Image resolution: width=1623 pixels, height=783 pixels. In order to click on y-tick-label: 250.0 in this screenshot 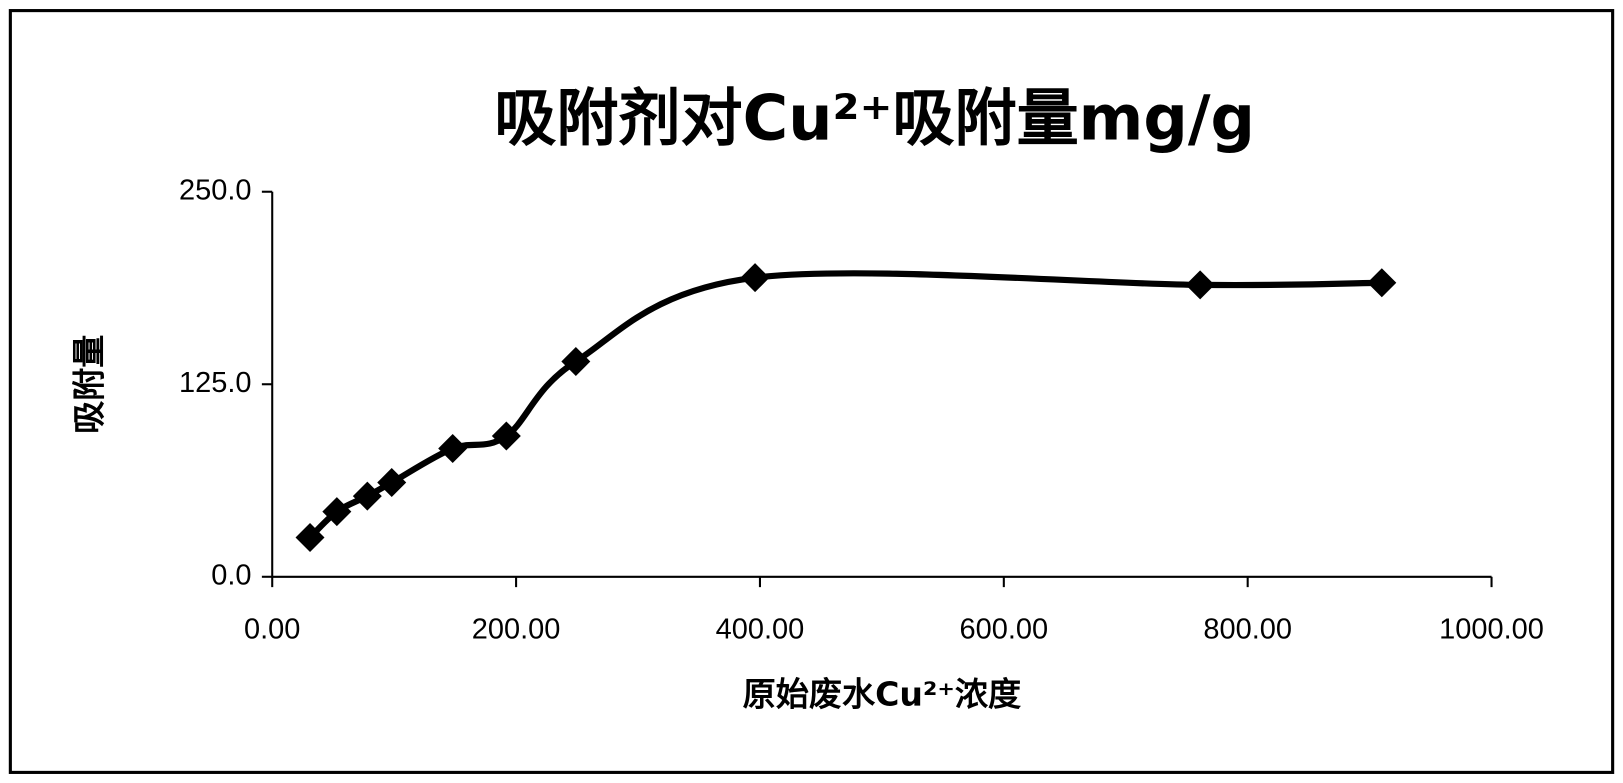, I will do `click(215, 190)`.